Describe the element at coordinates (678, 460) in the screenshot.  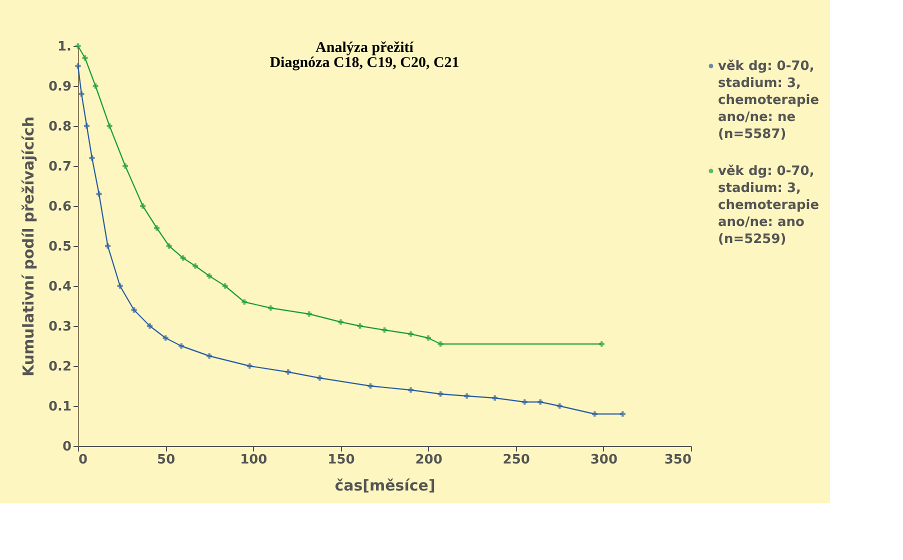
I see `x-tick-label: 350` at that location.